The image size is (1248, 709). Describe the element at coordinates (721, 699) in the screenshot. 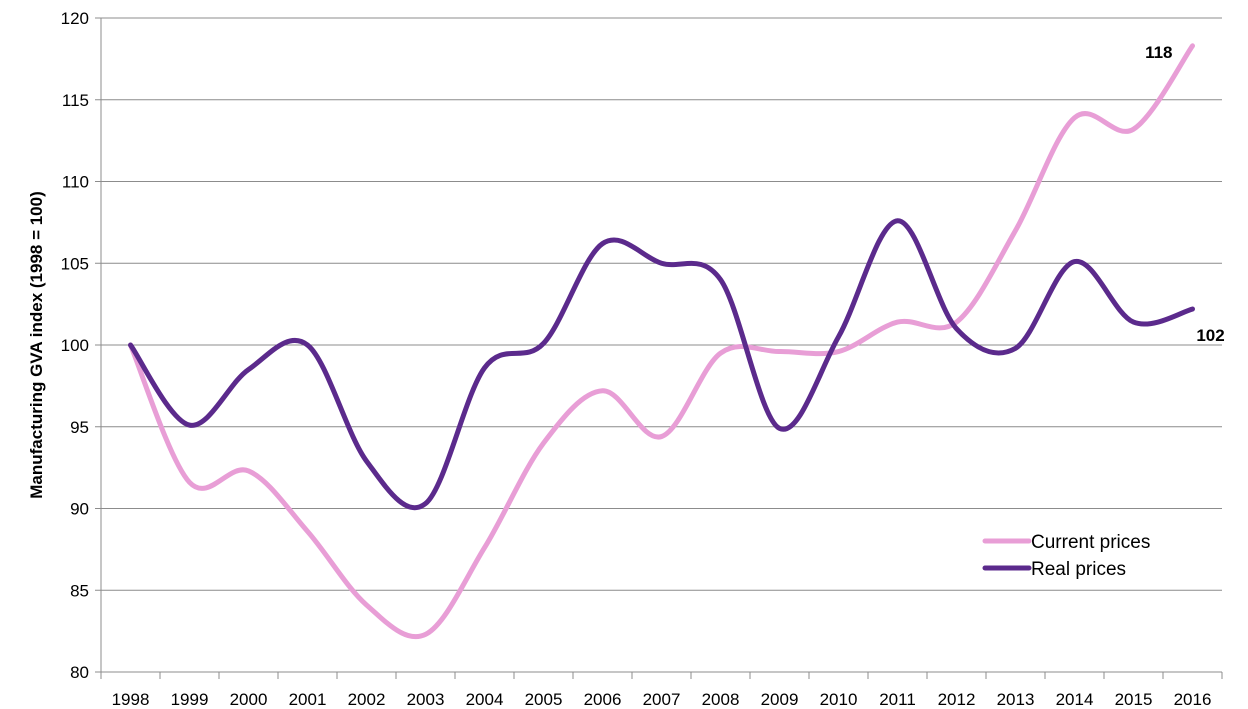

I see `x-tick-label: 2008` at that location.